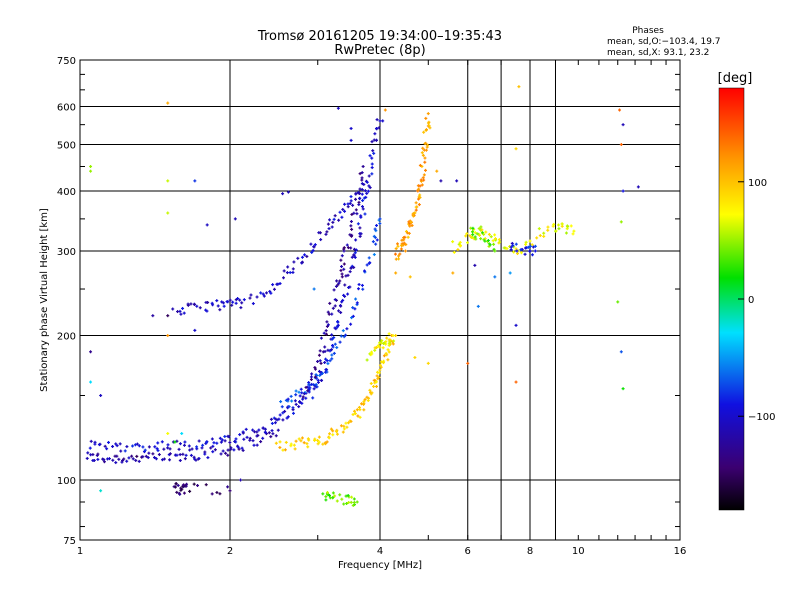 The height and width of the screenshot is (604, 800). Describe the element at coordinates (680, 551) in the screenshot. I see `x-tick-label: 16` at that location.